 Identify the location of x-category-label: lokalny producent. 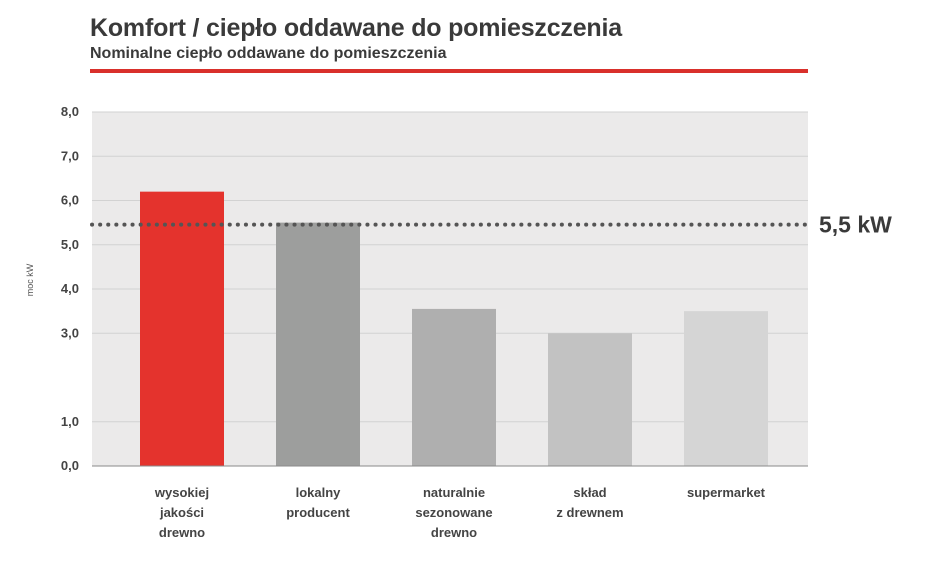
(318, 502).